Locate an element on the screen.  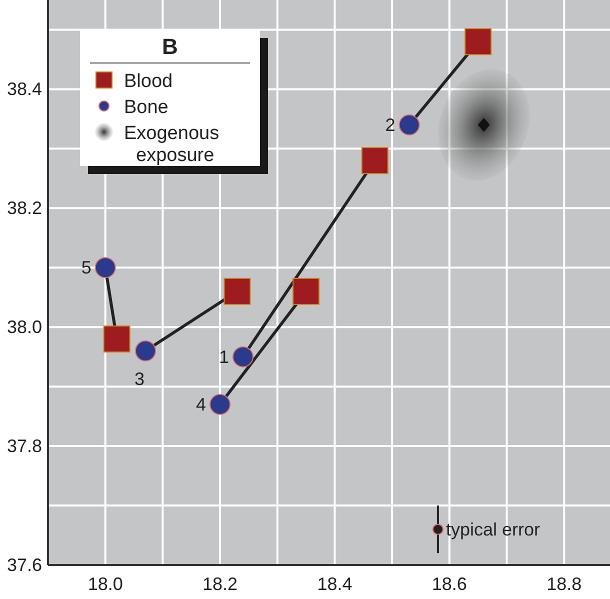
x-tick-label: 18.6 is located at coordinates (449, 584).